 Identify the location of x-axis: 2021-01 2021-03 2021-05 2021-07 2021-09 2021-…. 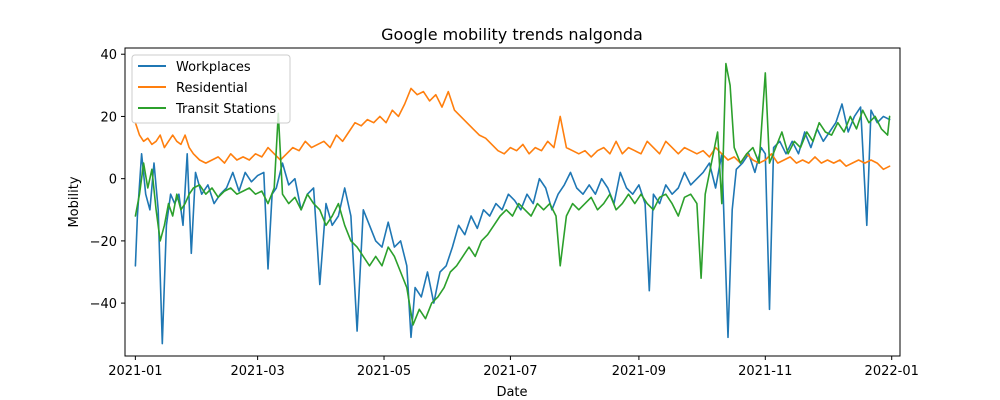
(513, 367).